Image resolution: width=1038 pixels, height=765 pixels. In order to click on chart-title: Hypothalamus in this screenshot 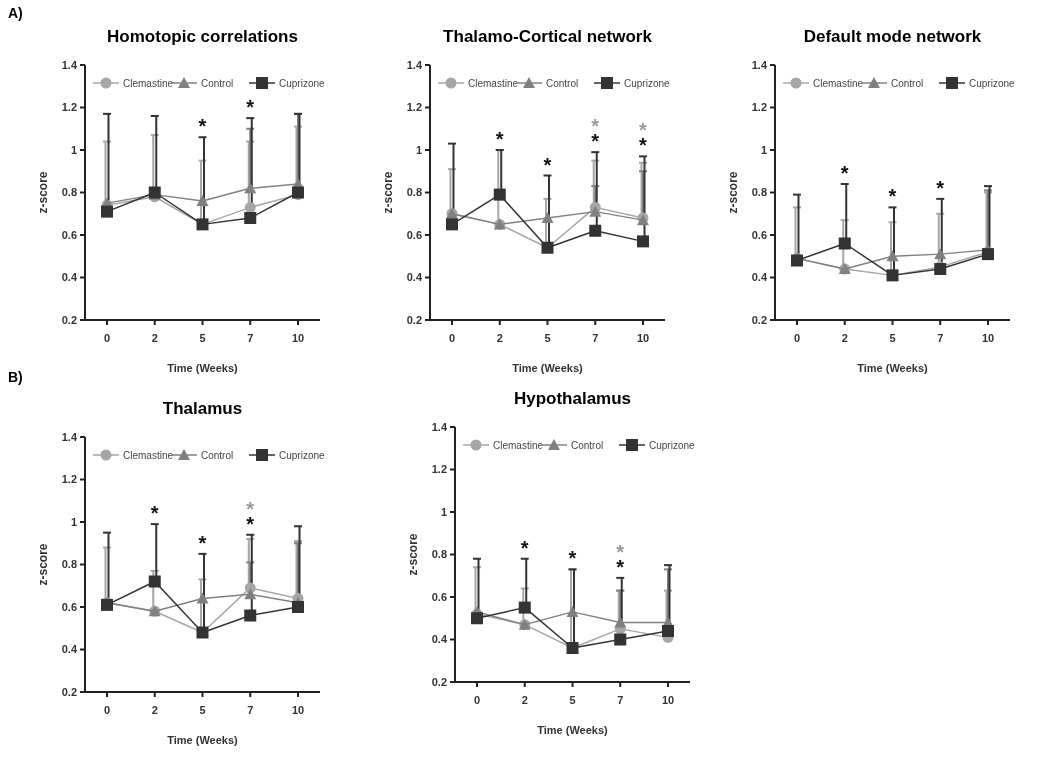, I will do `click(572, 398)`.